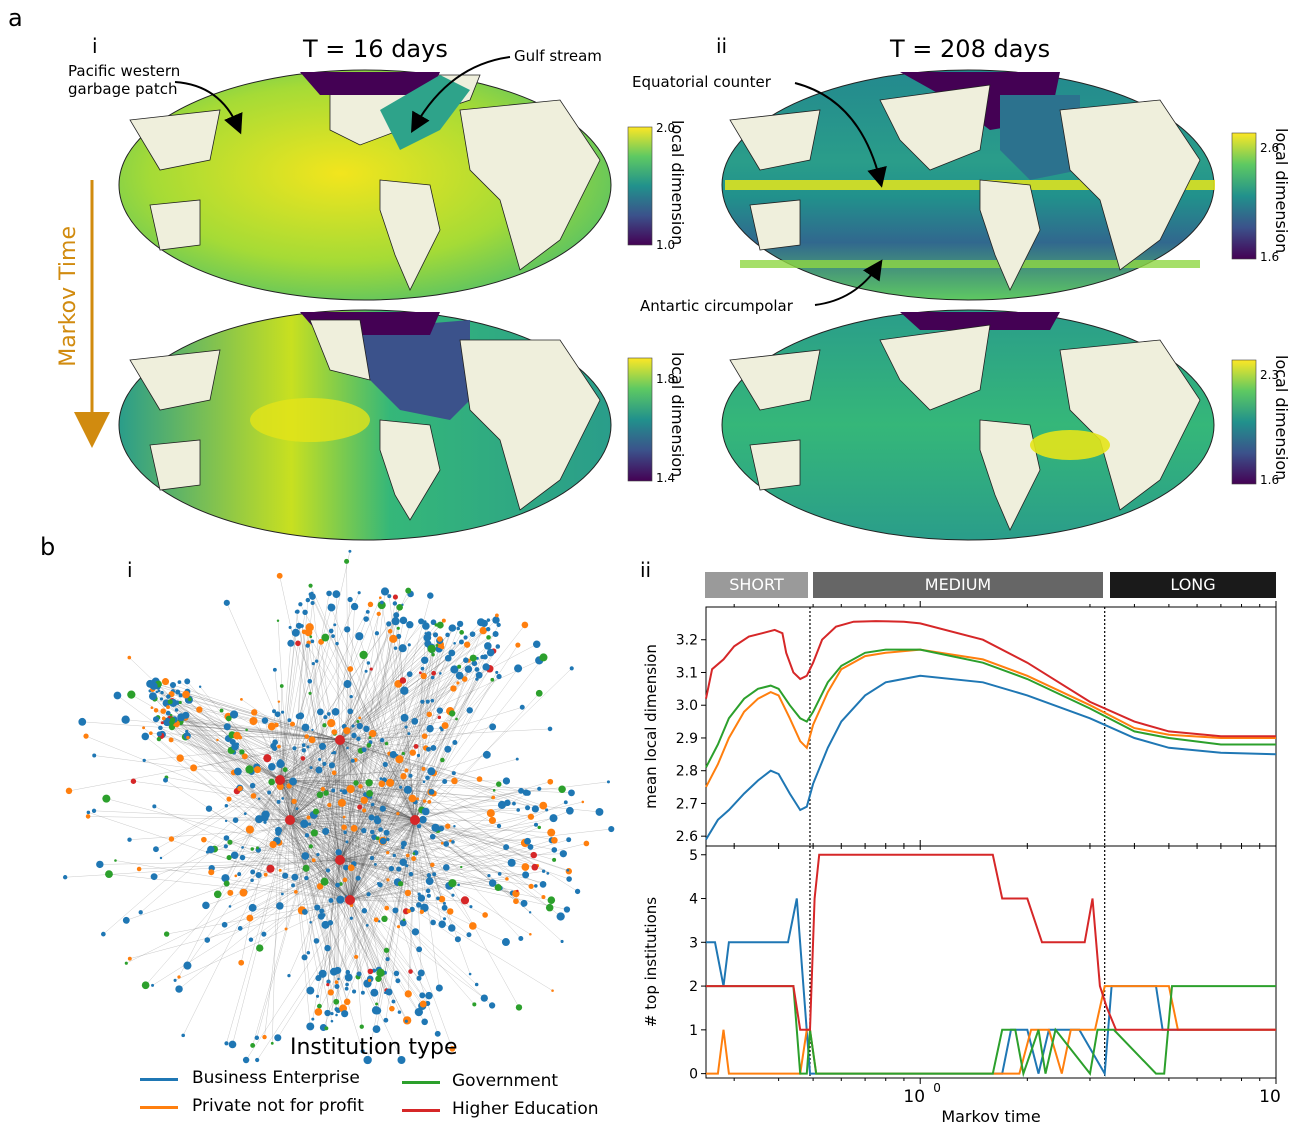 The width and height of the screenshot is (1293, 1124). Describe the element at coordinates (1270, 148) in the screenshot. I see `colorbar-3-max: 2.6` at that location.